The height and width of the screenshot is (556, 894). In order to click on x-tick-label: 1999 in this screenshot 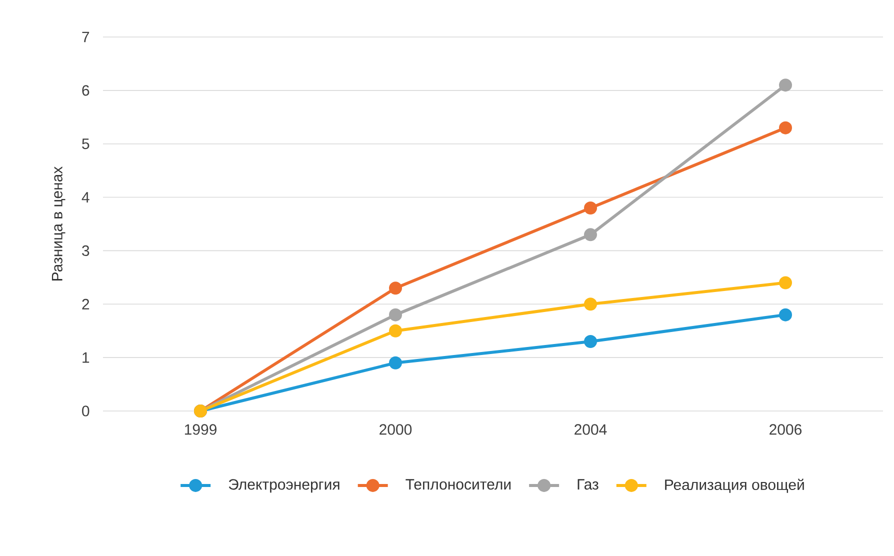, I will do `click(200, 429)`.